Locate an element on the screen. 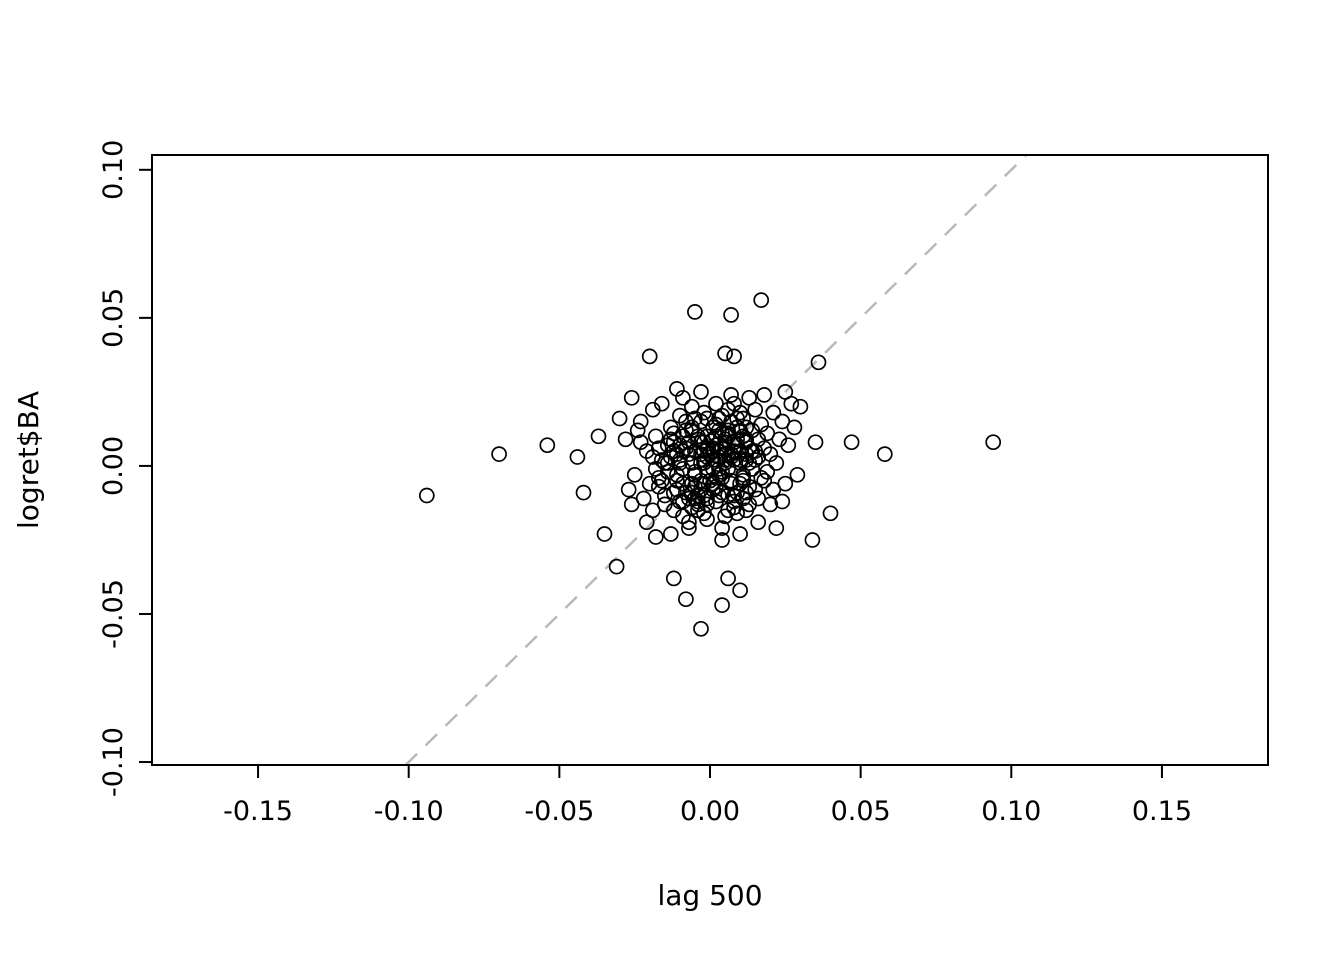  x-axis: -0.15 -0.10 -0.05 0.00 0.05 0.10 0.15 is located at coordinates (707, 796).